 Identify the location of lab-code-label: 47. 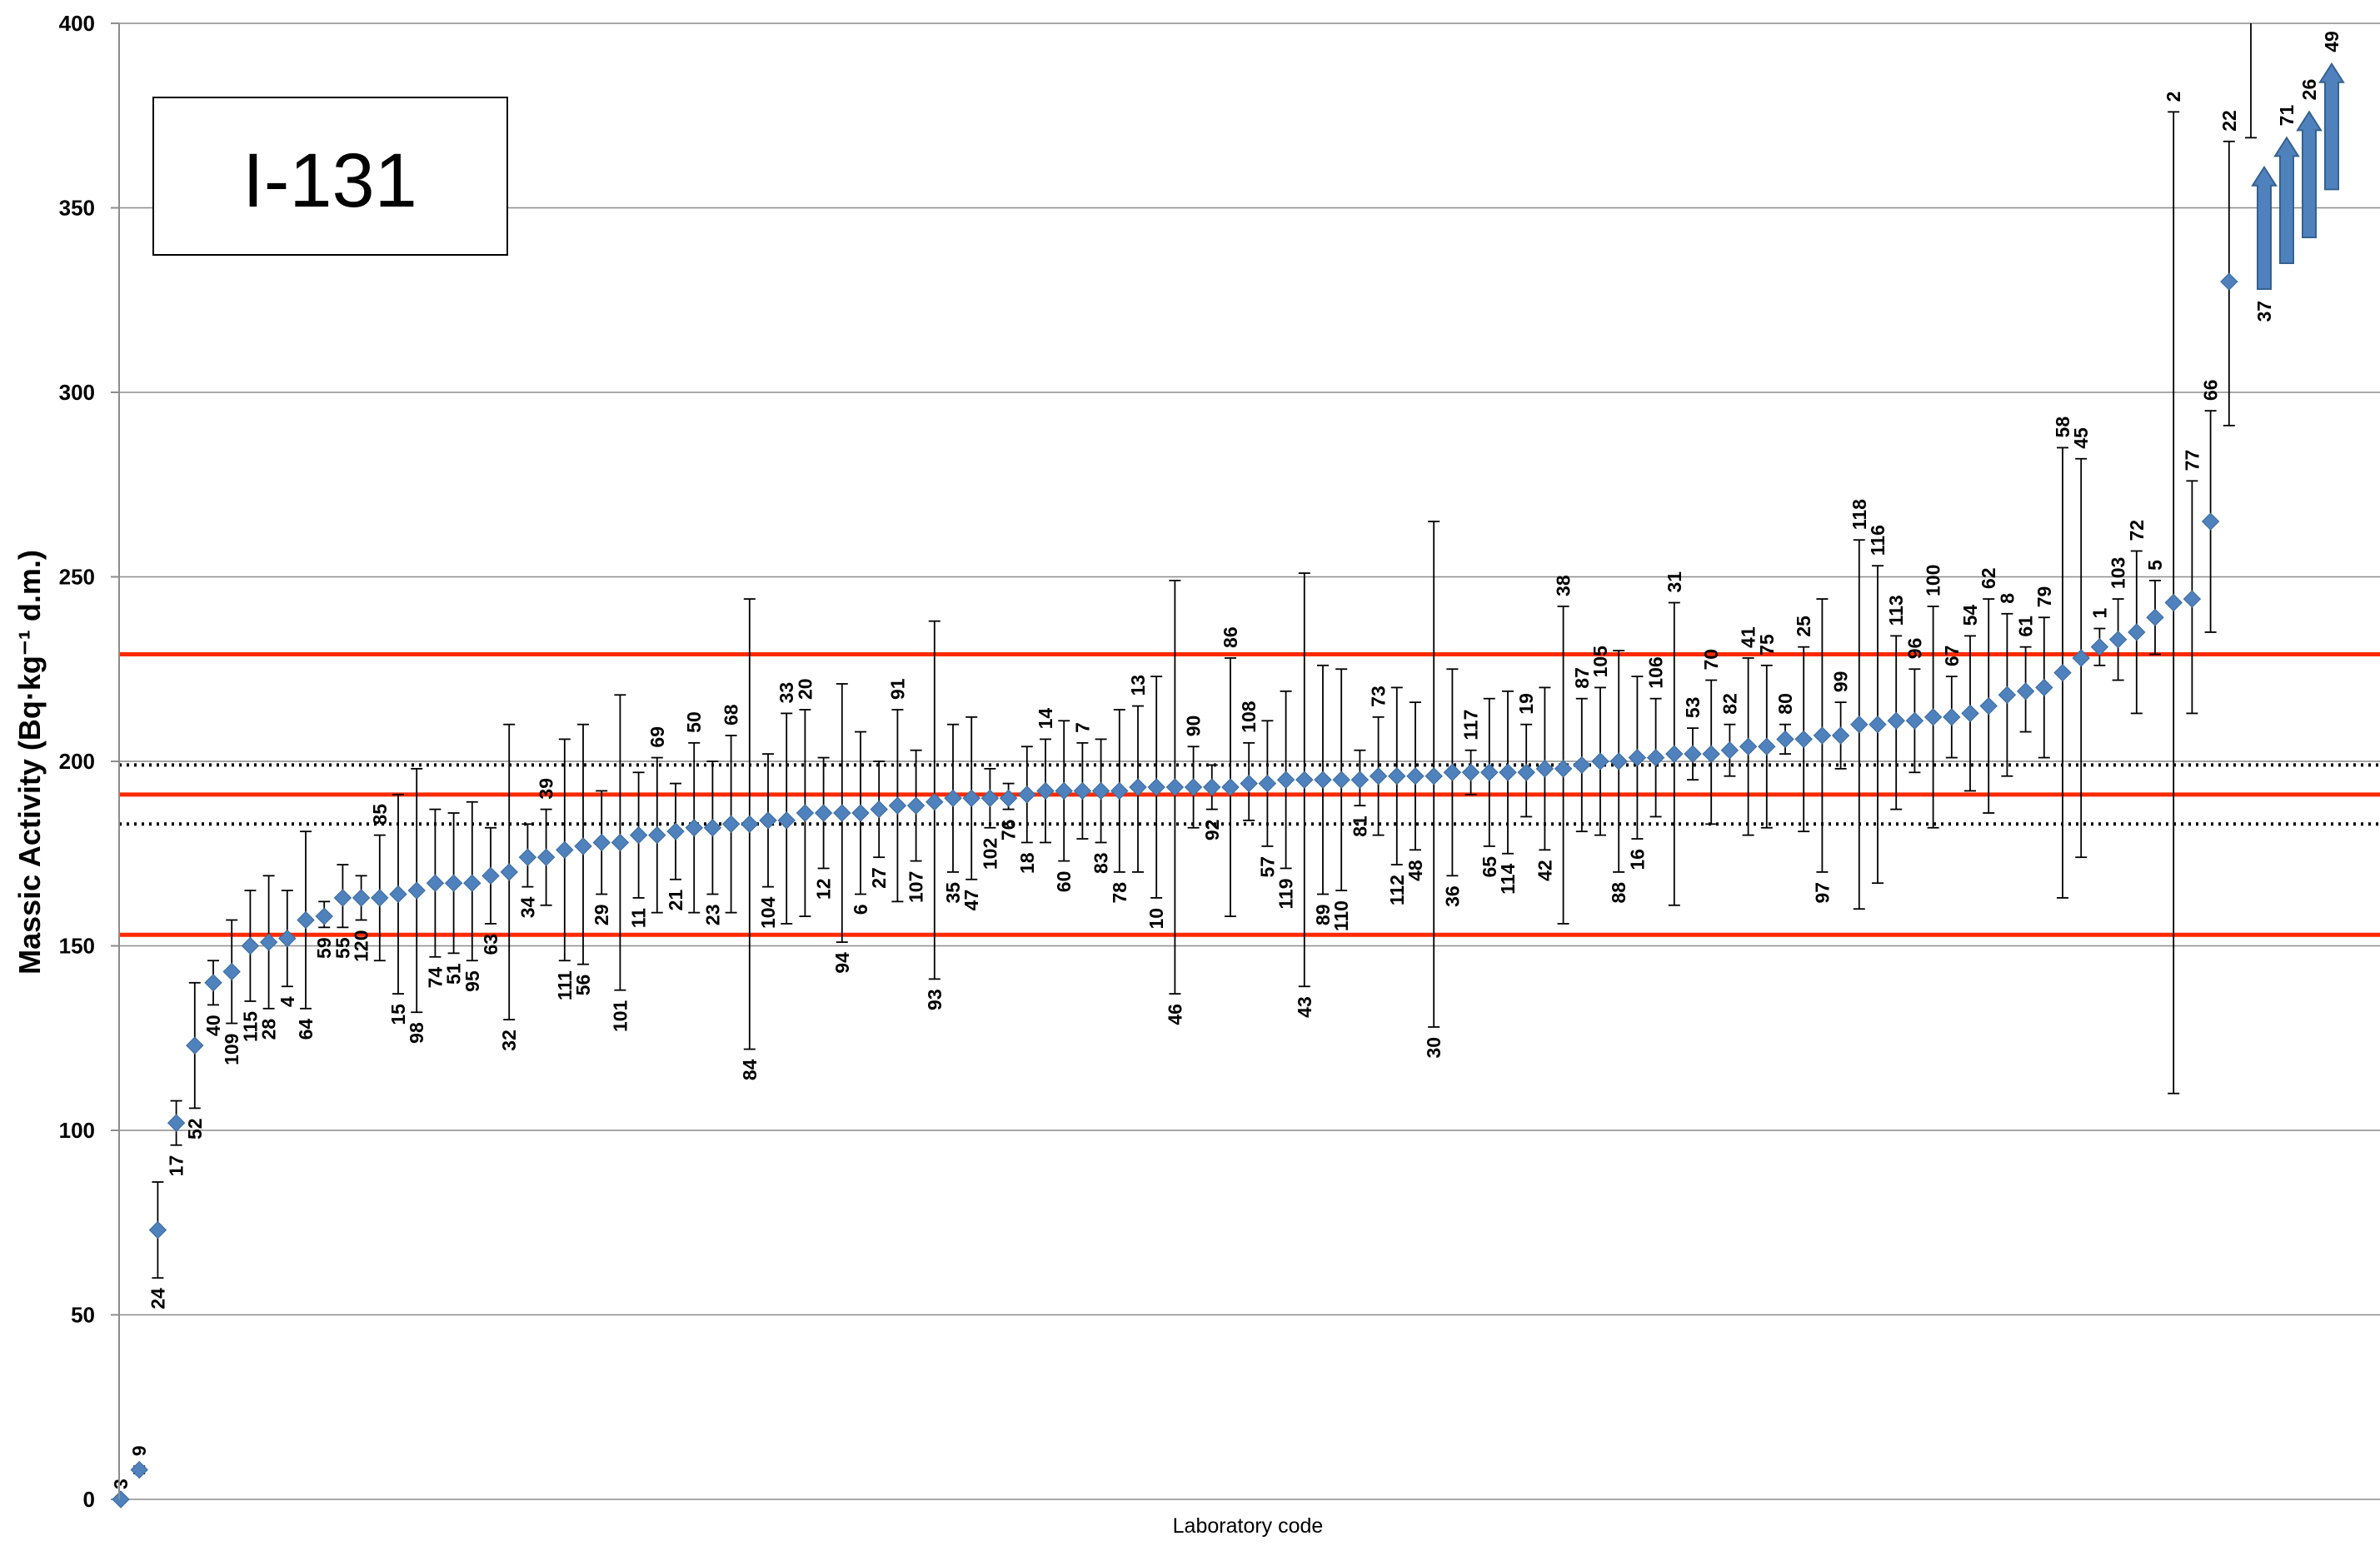
(971, 900).